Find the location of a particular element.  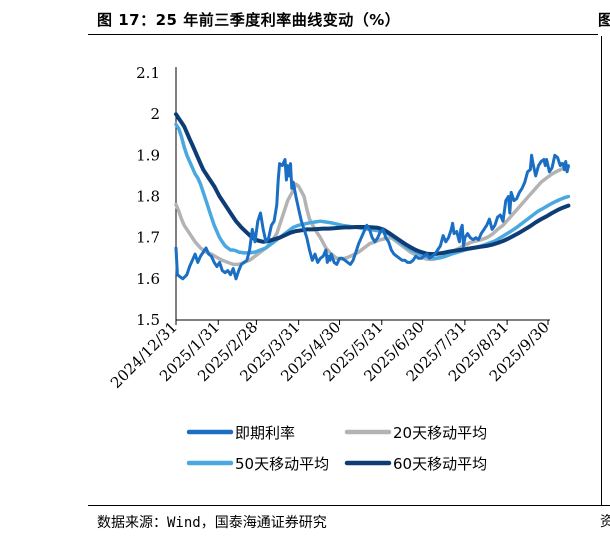

legend-label: 20天移动平均 is located at coordinates (440, 433).